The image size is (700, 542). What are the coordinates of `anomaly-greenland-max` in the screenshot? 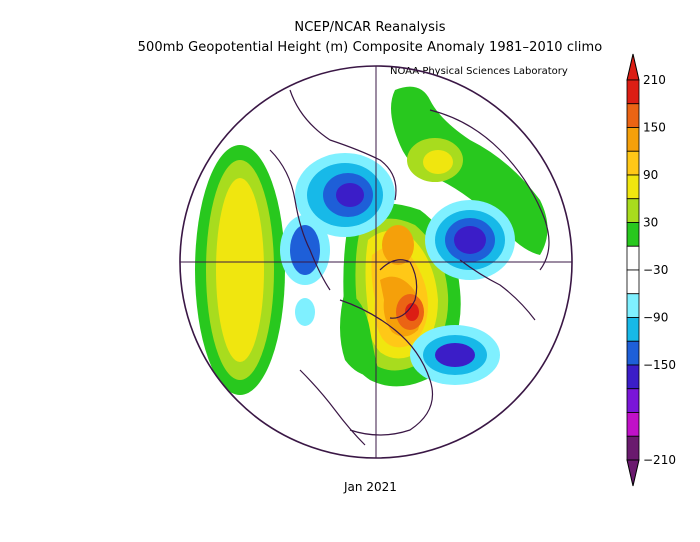 It's located at (412, 312).